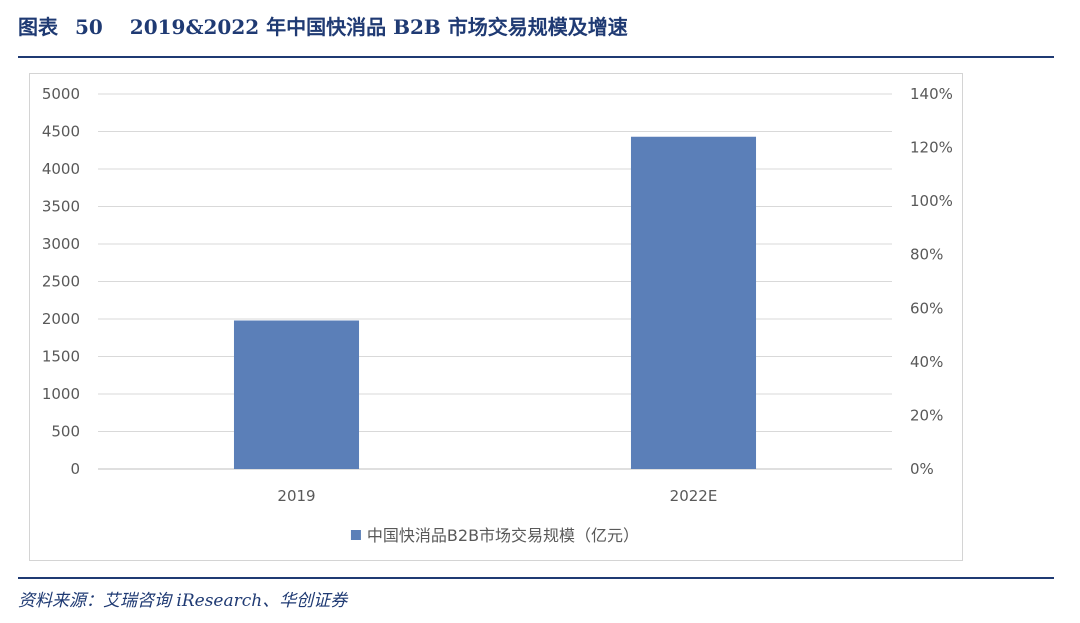 The image size is (1080, 623). What do you see at coordinates (61, 94) in the screenshot?
I see `left-tick-label: 5000` at bounding box center [61, 94].